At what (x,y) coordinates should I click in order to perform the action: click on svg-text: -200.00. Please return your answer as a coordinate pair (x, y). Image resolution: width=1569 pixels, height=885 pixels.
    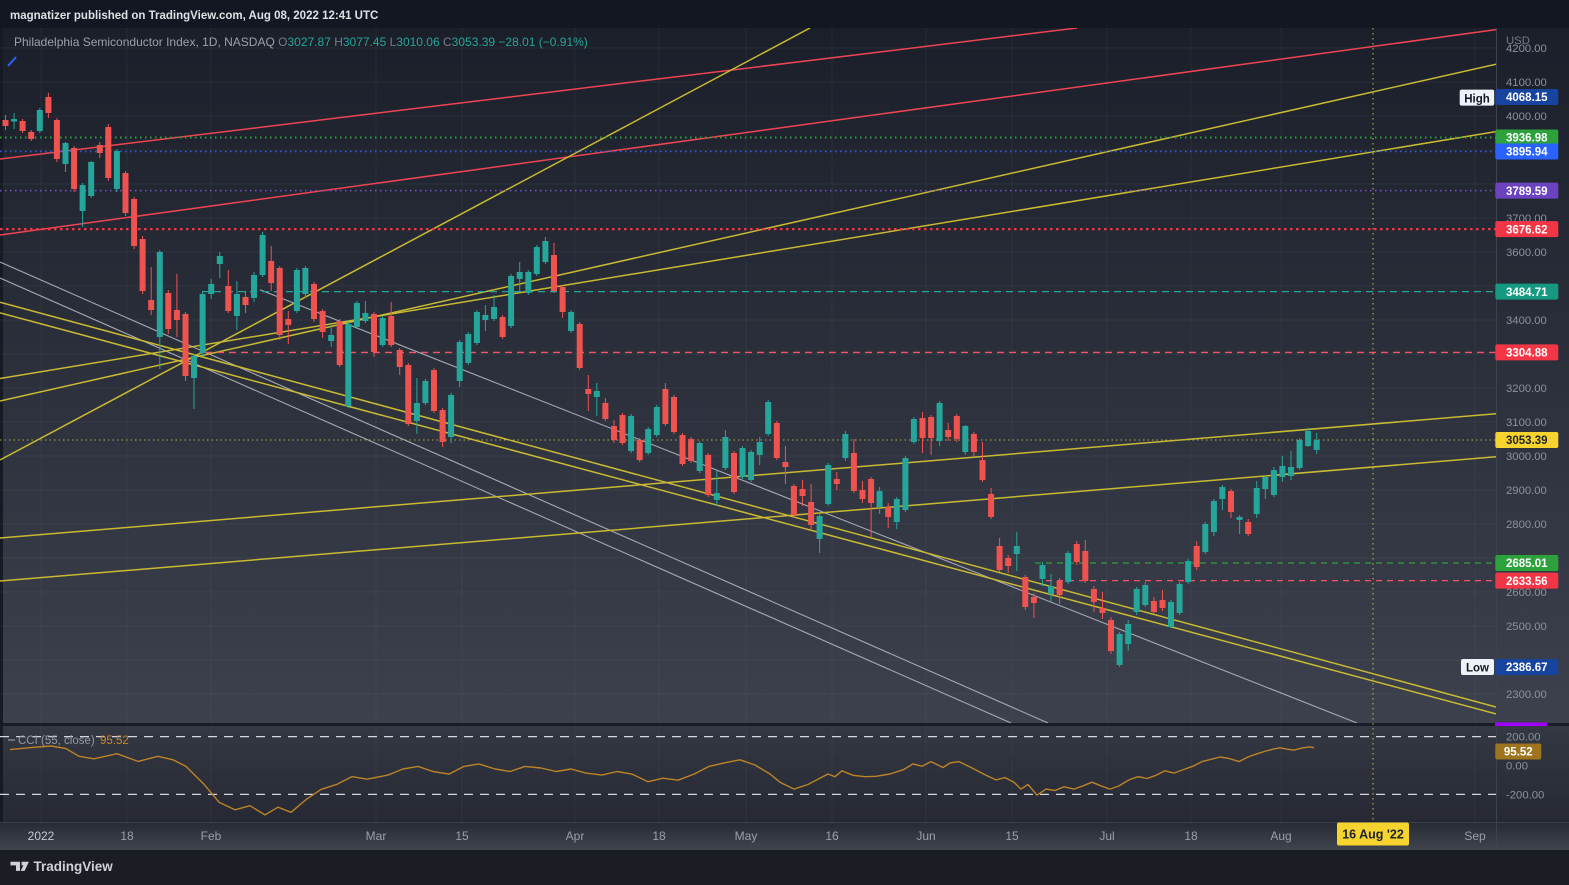
    Looking at the image, I should click on (1525, 795).